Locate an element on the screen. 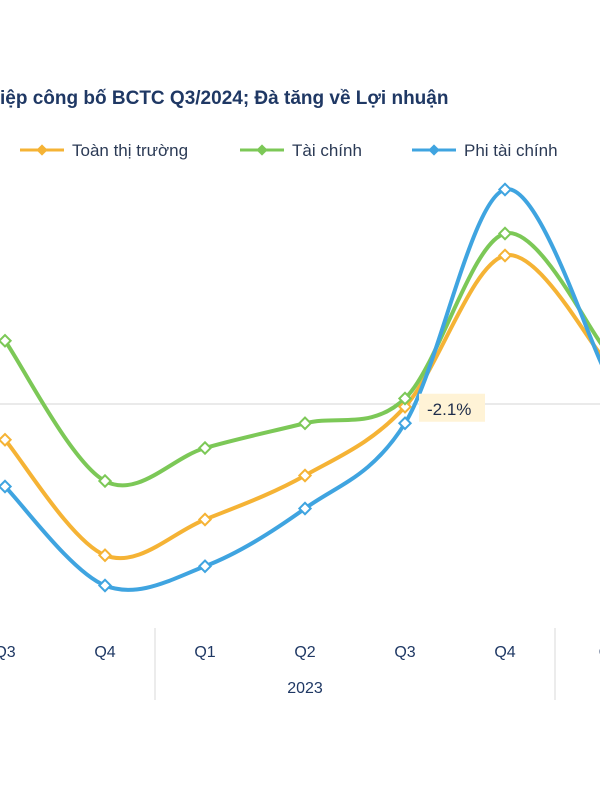  x-axis: Q3 Q4 Q1 Q2 Q3 Q4 Q 2023 is located at coordinates (300, 664).